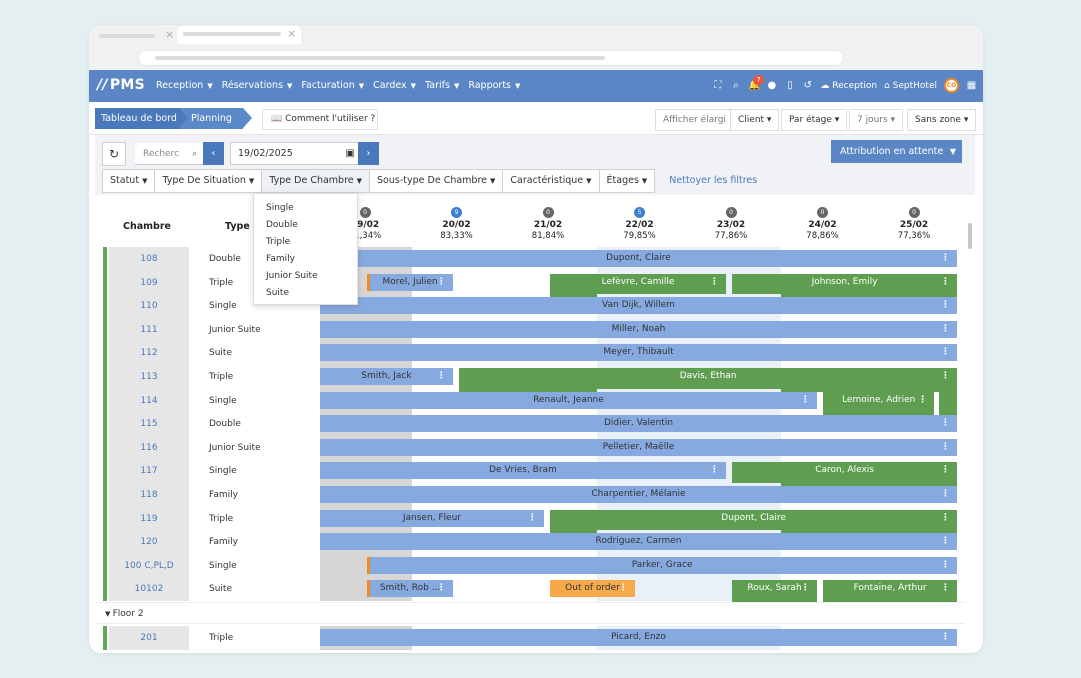 The width and height of the screenshot is (1081, 678). What do you see at coordinates (141, 118) in the screenshot?
I see `breadcrumb-dashboard: Tableau de bord` at bounding box center [141, 118].